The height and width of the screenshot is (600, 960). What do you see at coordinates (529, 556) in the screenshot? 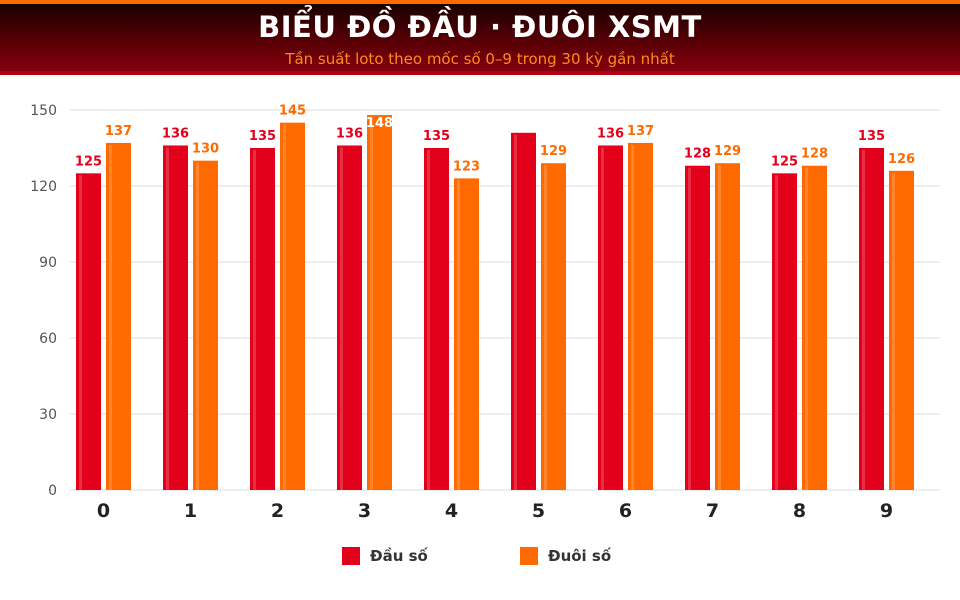
I see `legend-swatch-duoi` at bounding box center [529, 556].